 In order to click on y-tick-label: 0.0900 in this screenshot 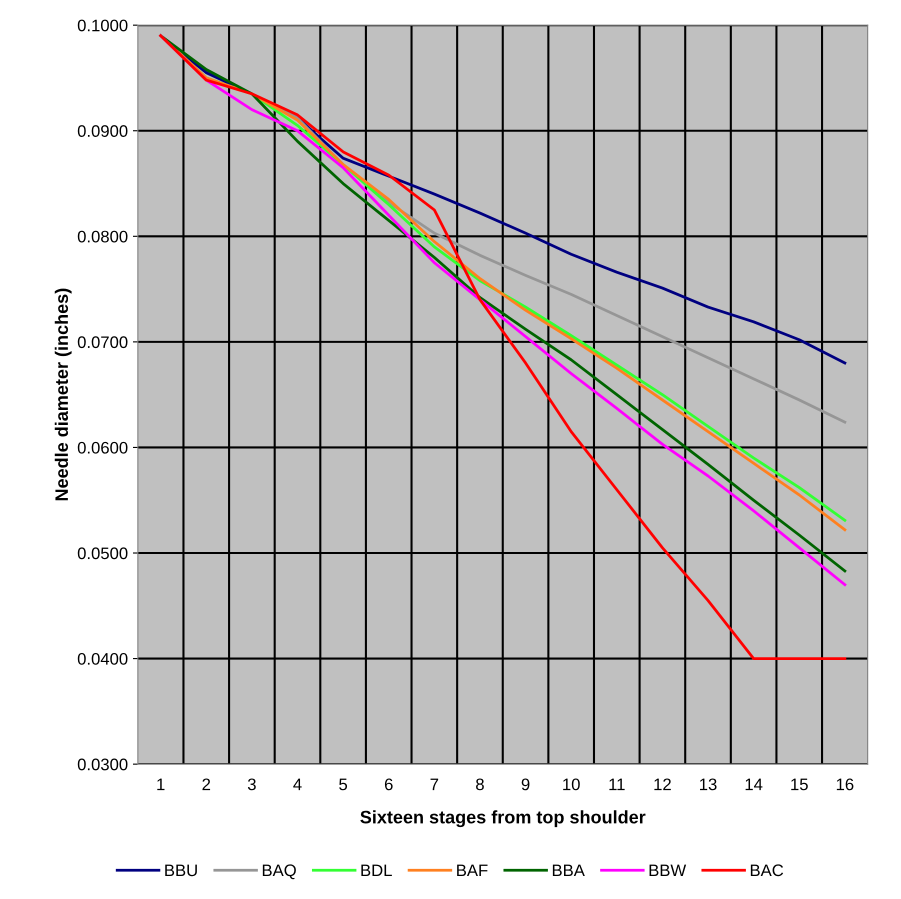, I will do `click(103, 131)`.